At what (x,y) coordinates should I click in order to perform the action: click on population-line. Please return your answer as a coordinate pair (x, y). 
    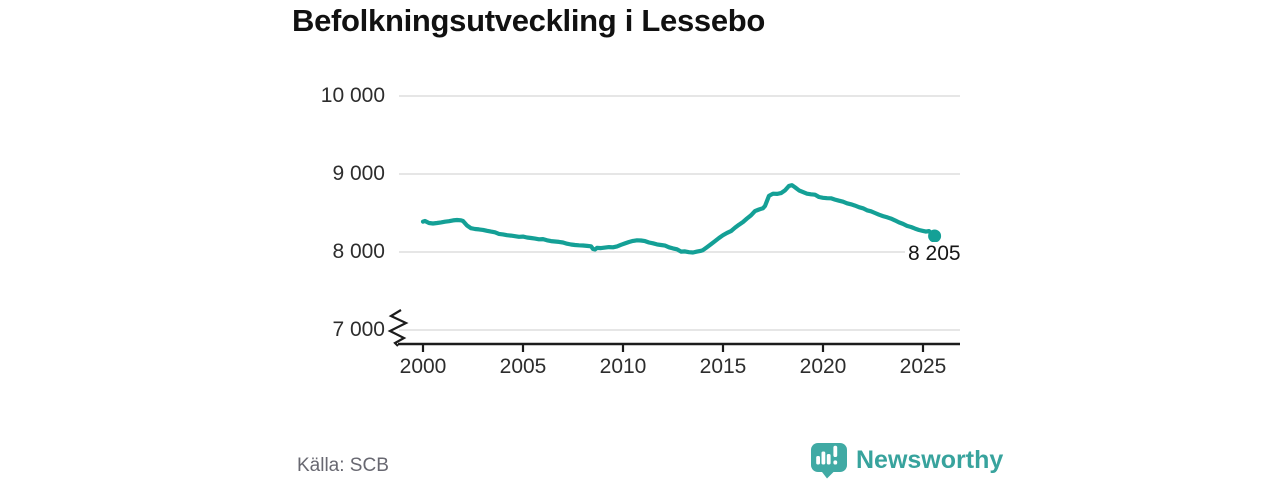
    Looking at the image, I should click on (678, 219).